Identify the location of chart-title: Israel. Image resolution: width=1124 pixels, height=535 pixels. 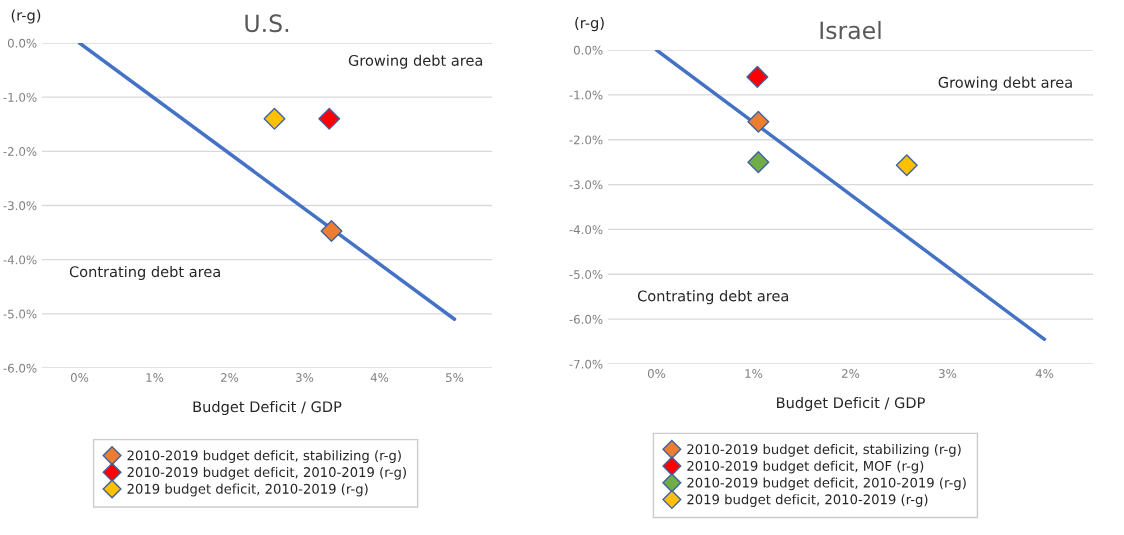
(850, 30).